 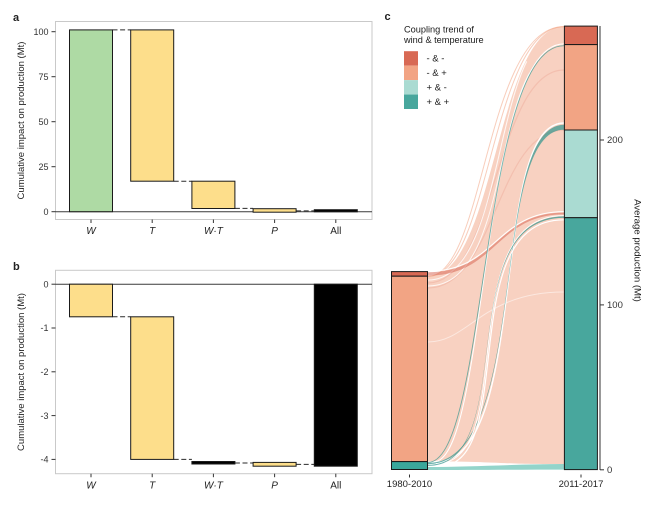 What do you see at coordinates (409, 484) in the screenshot?
I see `svg-text: 1980-2010` at bounding box center [409, 484].